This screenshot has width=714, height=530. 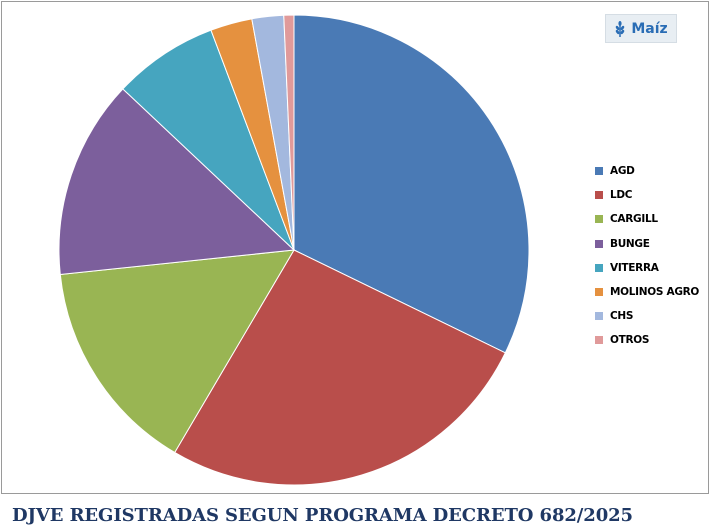 I want to click on legend-item-bunge: BUNGE, so click(x=647, y=244).